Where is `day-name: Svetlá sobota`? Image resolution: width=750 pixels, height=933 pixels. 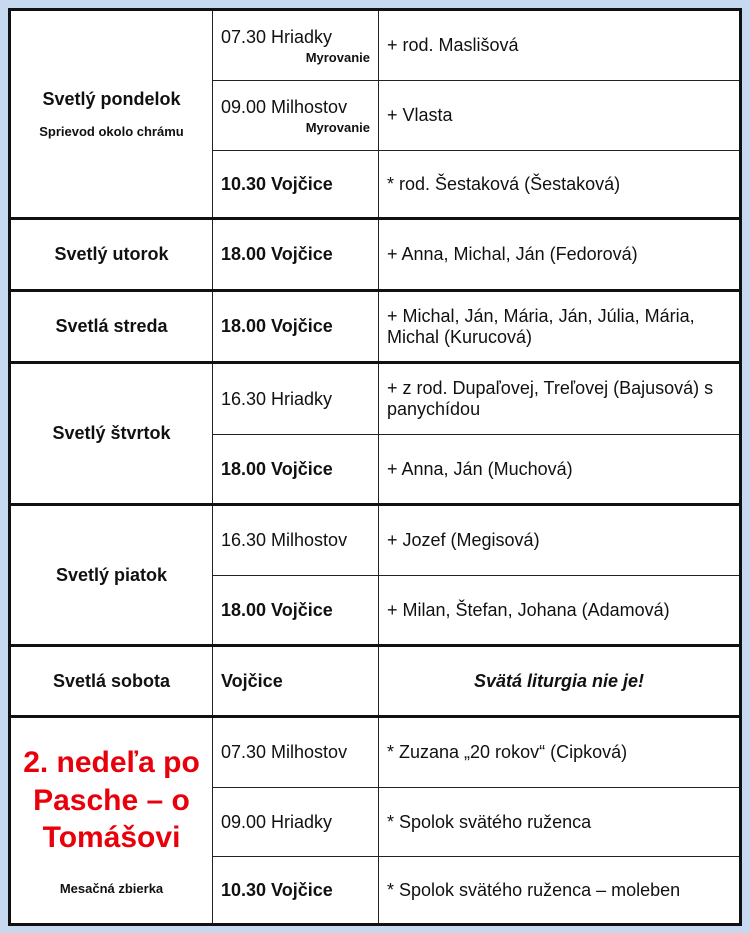
day-name: Svetlá sobota is located at coordinates (111, 680).